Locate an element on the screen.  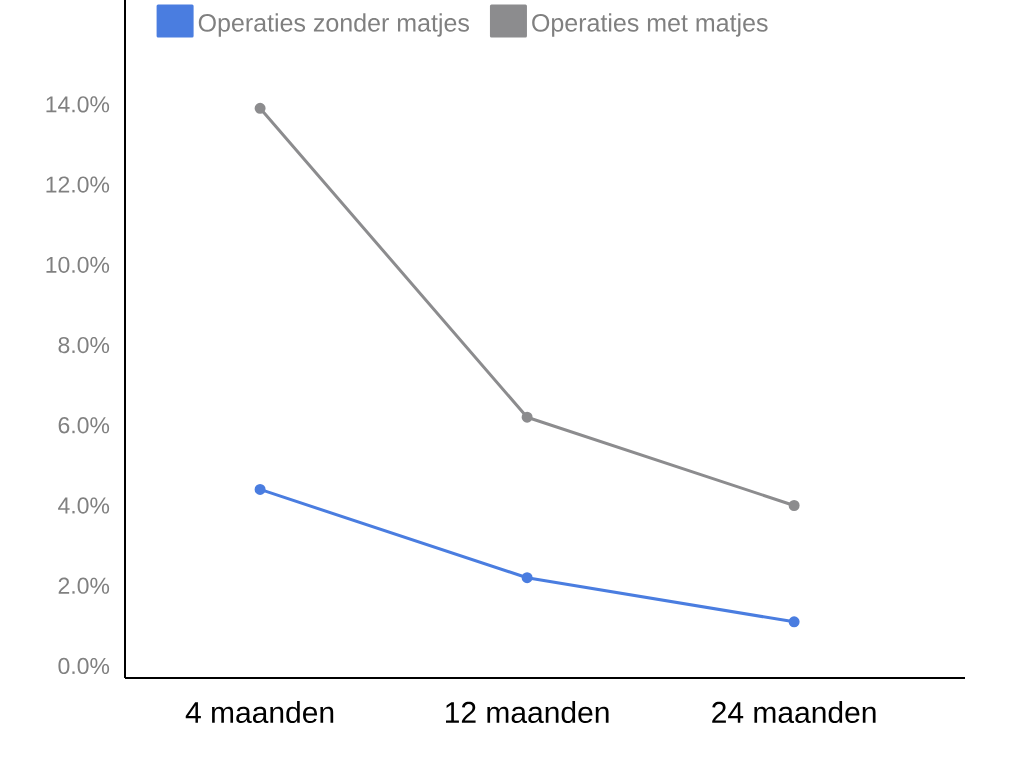
y-tick-label: 12.0% is located at coordinates (78, 184).